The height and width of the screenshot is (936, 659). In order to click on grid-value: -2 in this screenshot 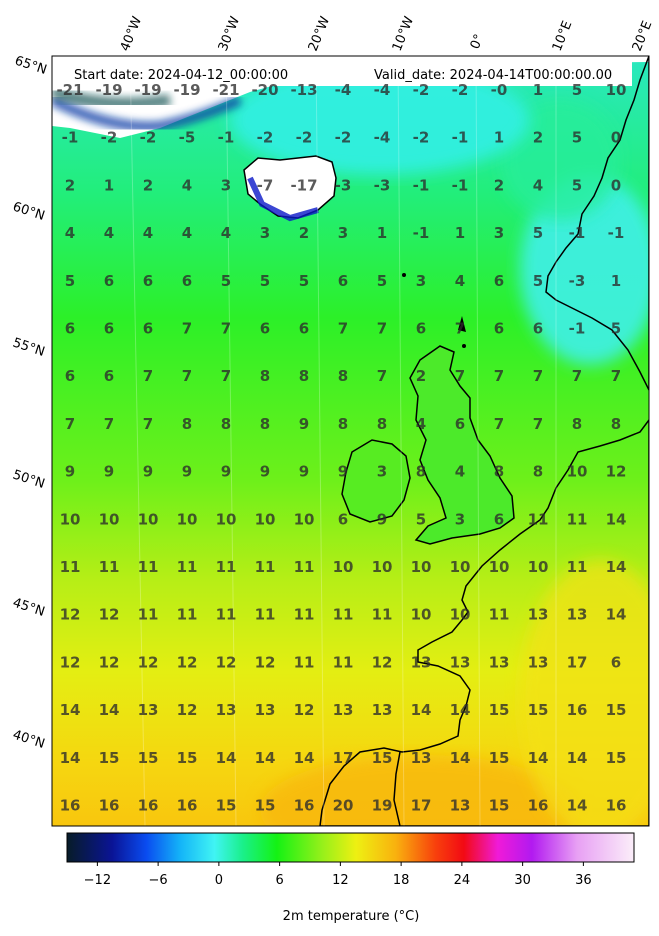, I will do `click(460, 90)`.